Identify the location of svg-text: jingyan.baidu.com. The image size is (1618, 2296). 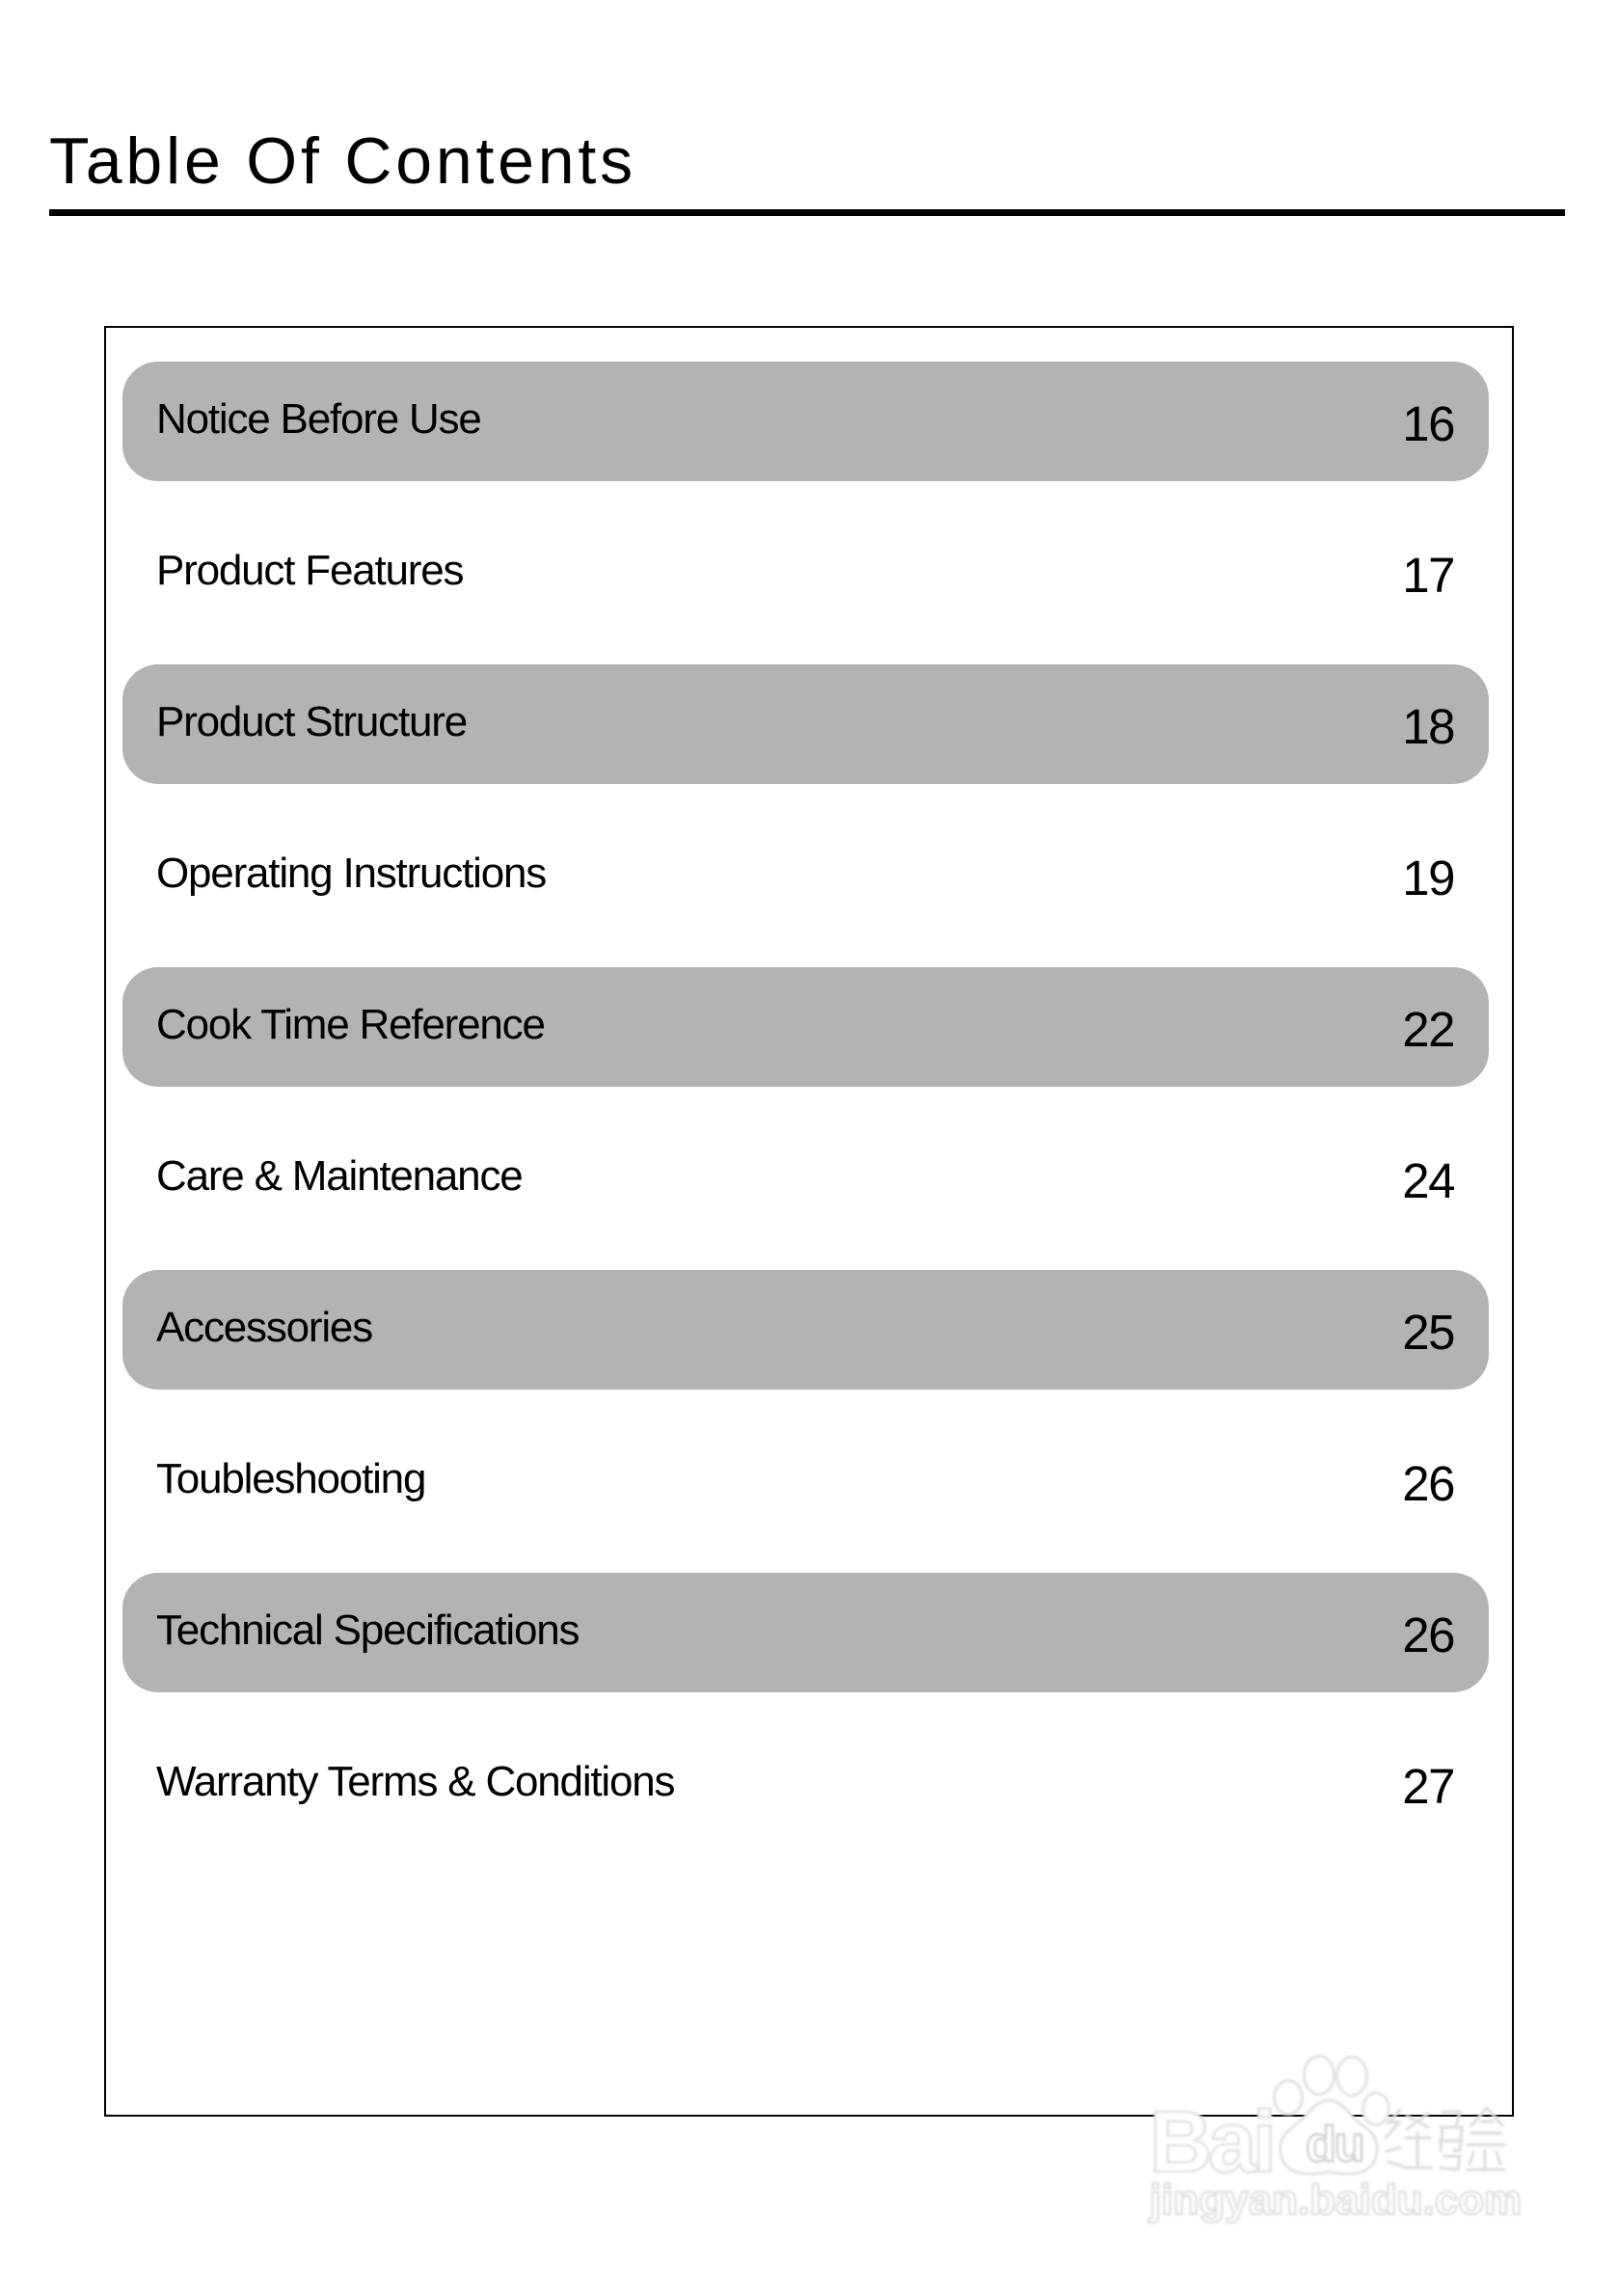
(1335, 2200).